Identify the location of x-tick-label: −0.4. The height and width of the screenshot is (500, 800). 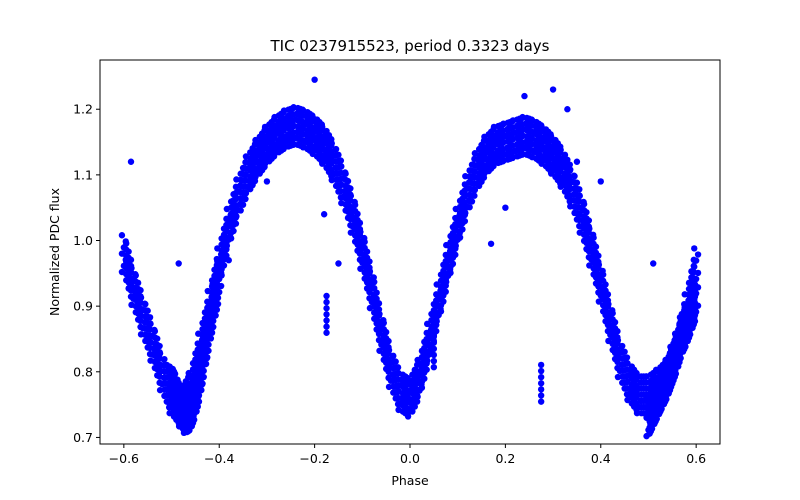
(219, 458).